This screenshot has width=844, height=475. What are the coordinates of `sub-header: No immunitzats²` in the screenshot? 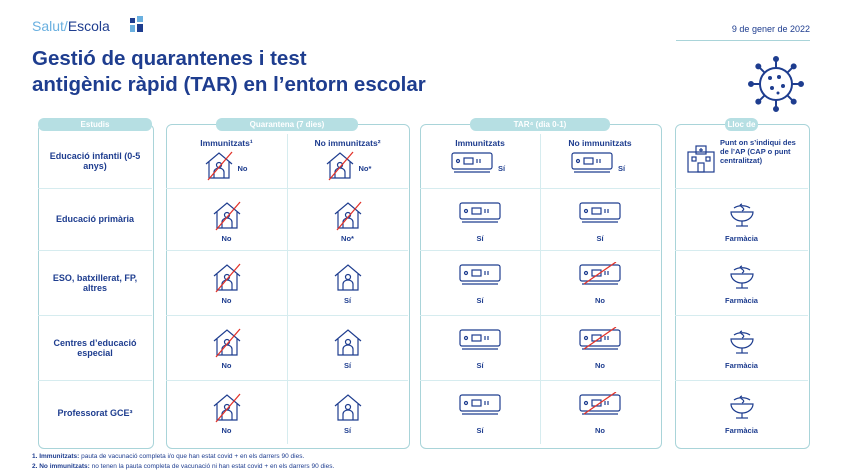 It's located at (347, 143).